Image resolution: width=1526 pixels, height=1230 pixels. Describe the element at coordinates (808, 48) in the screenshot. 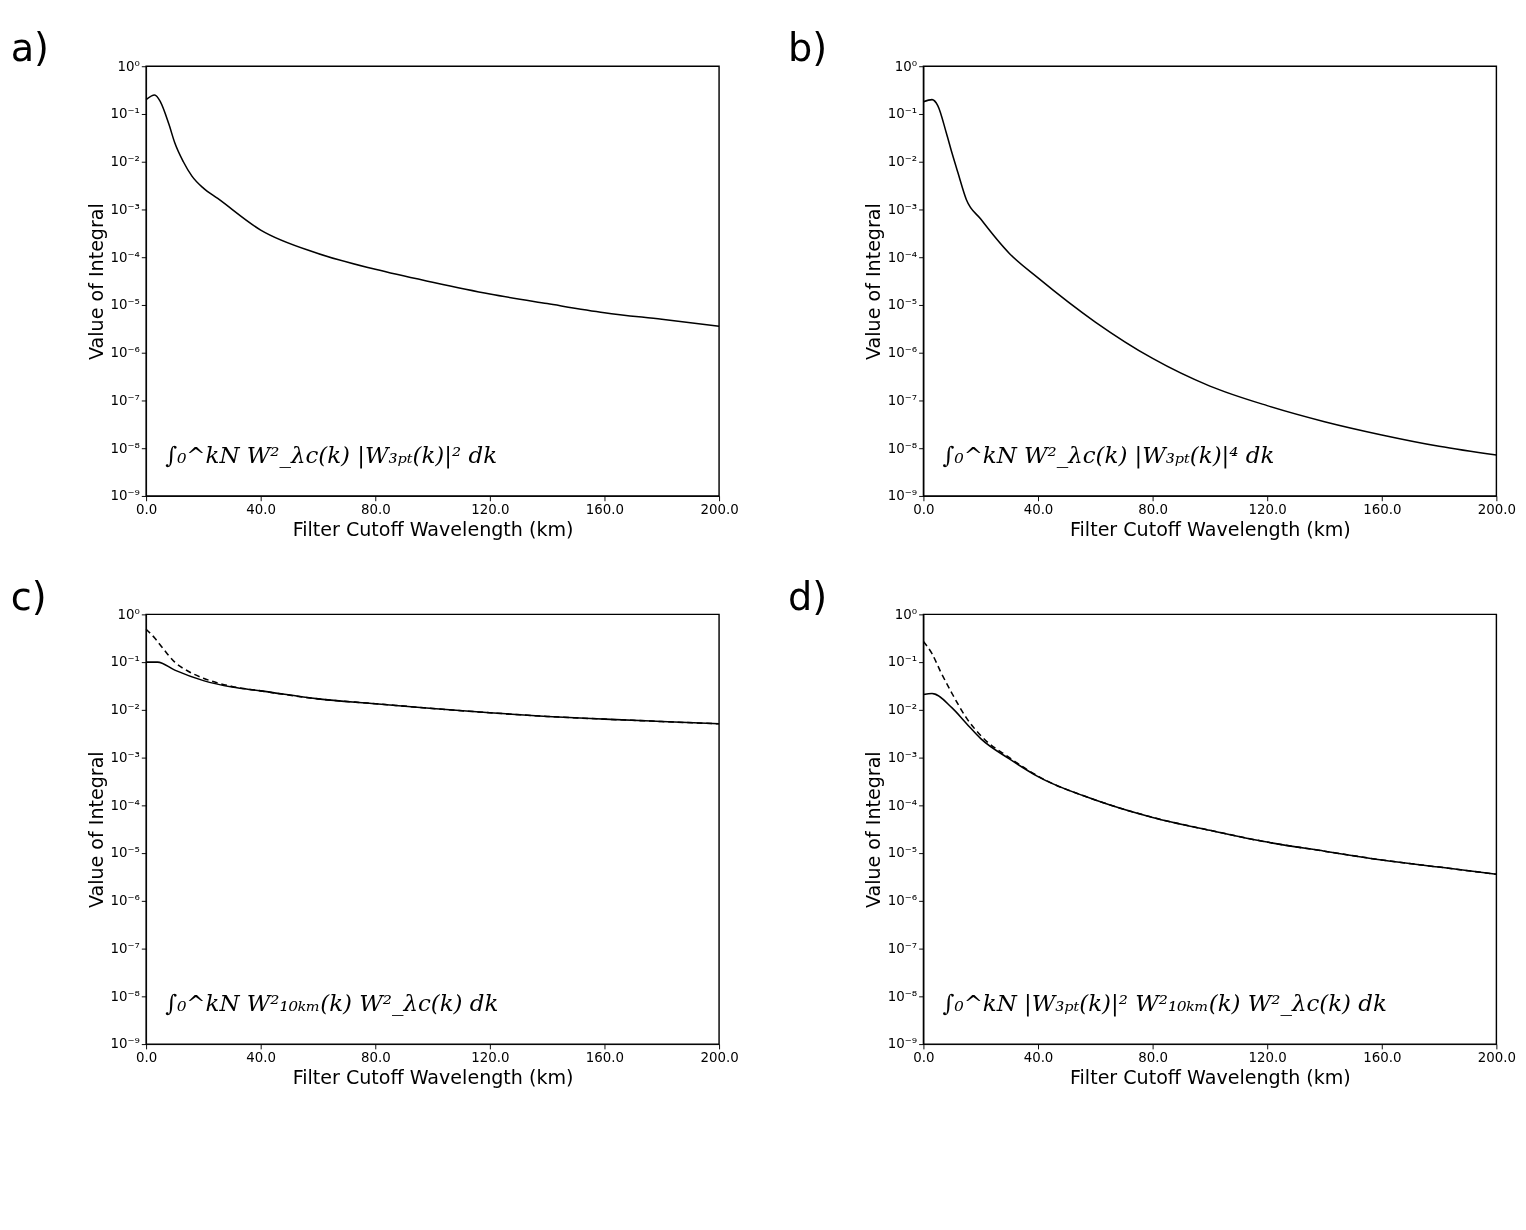

I see `chart-title: b)` at that location.